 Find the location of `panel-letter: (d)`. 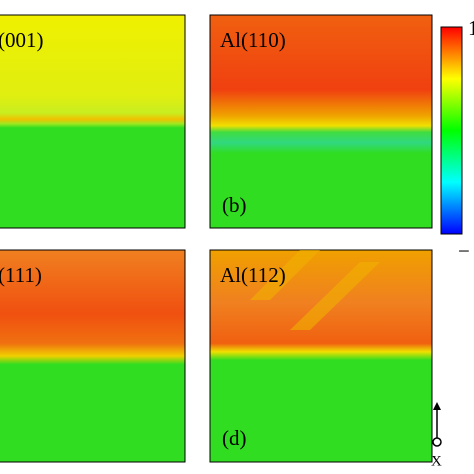

panel-letter: (d) is located at coordinates (234, 438).